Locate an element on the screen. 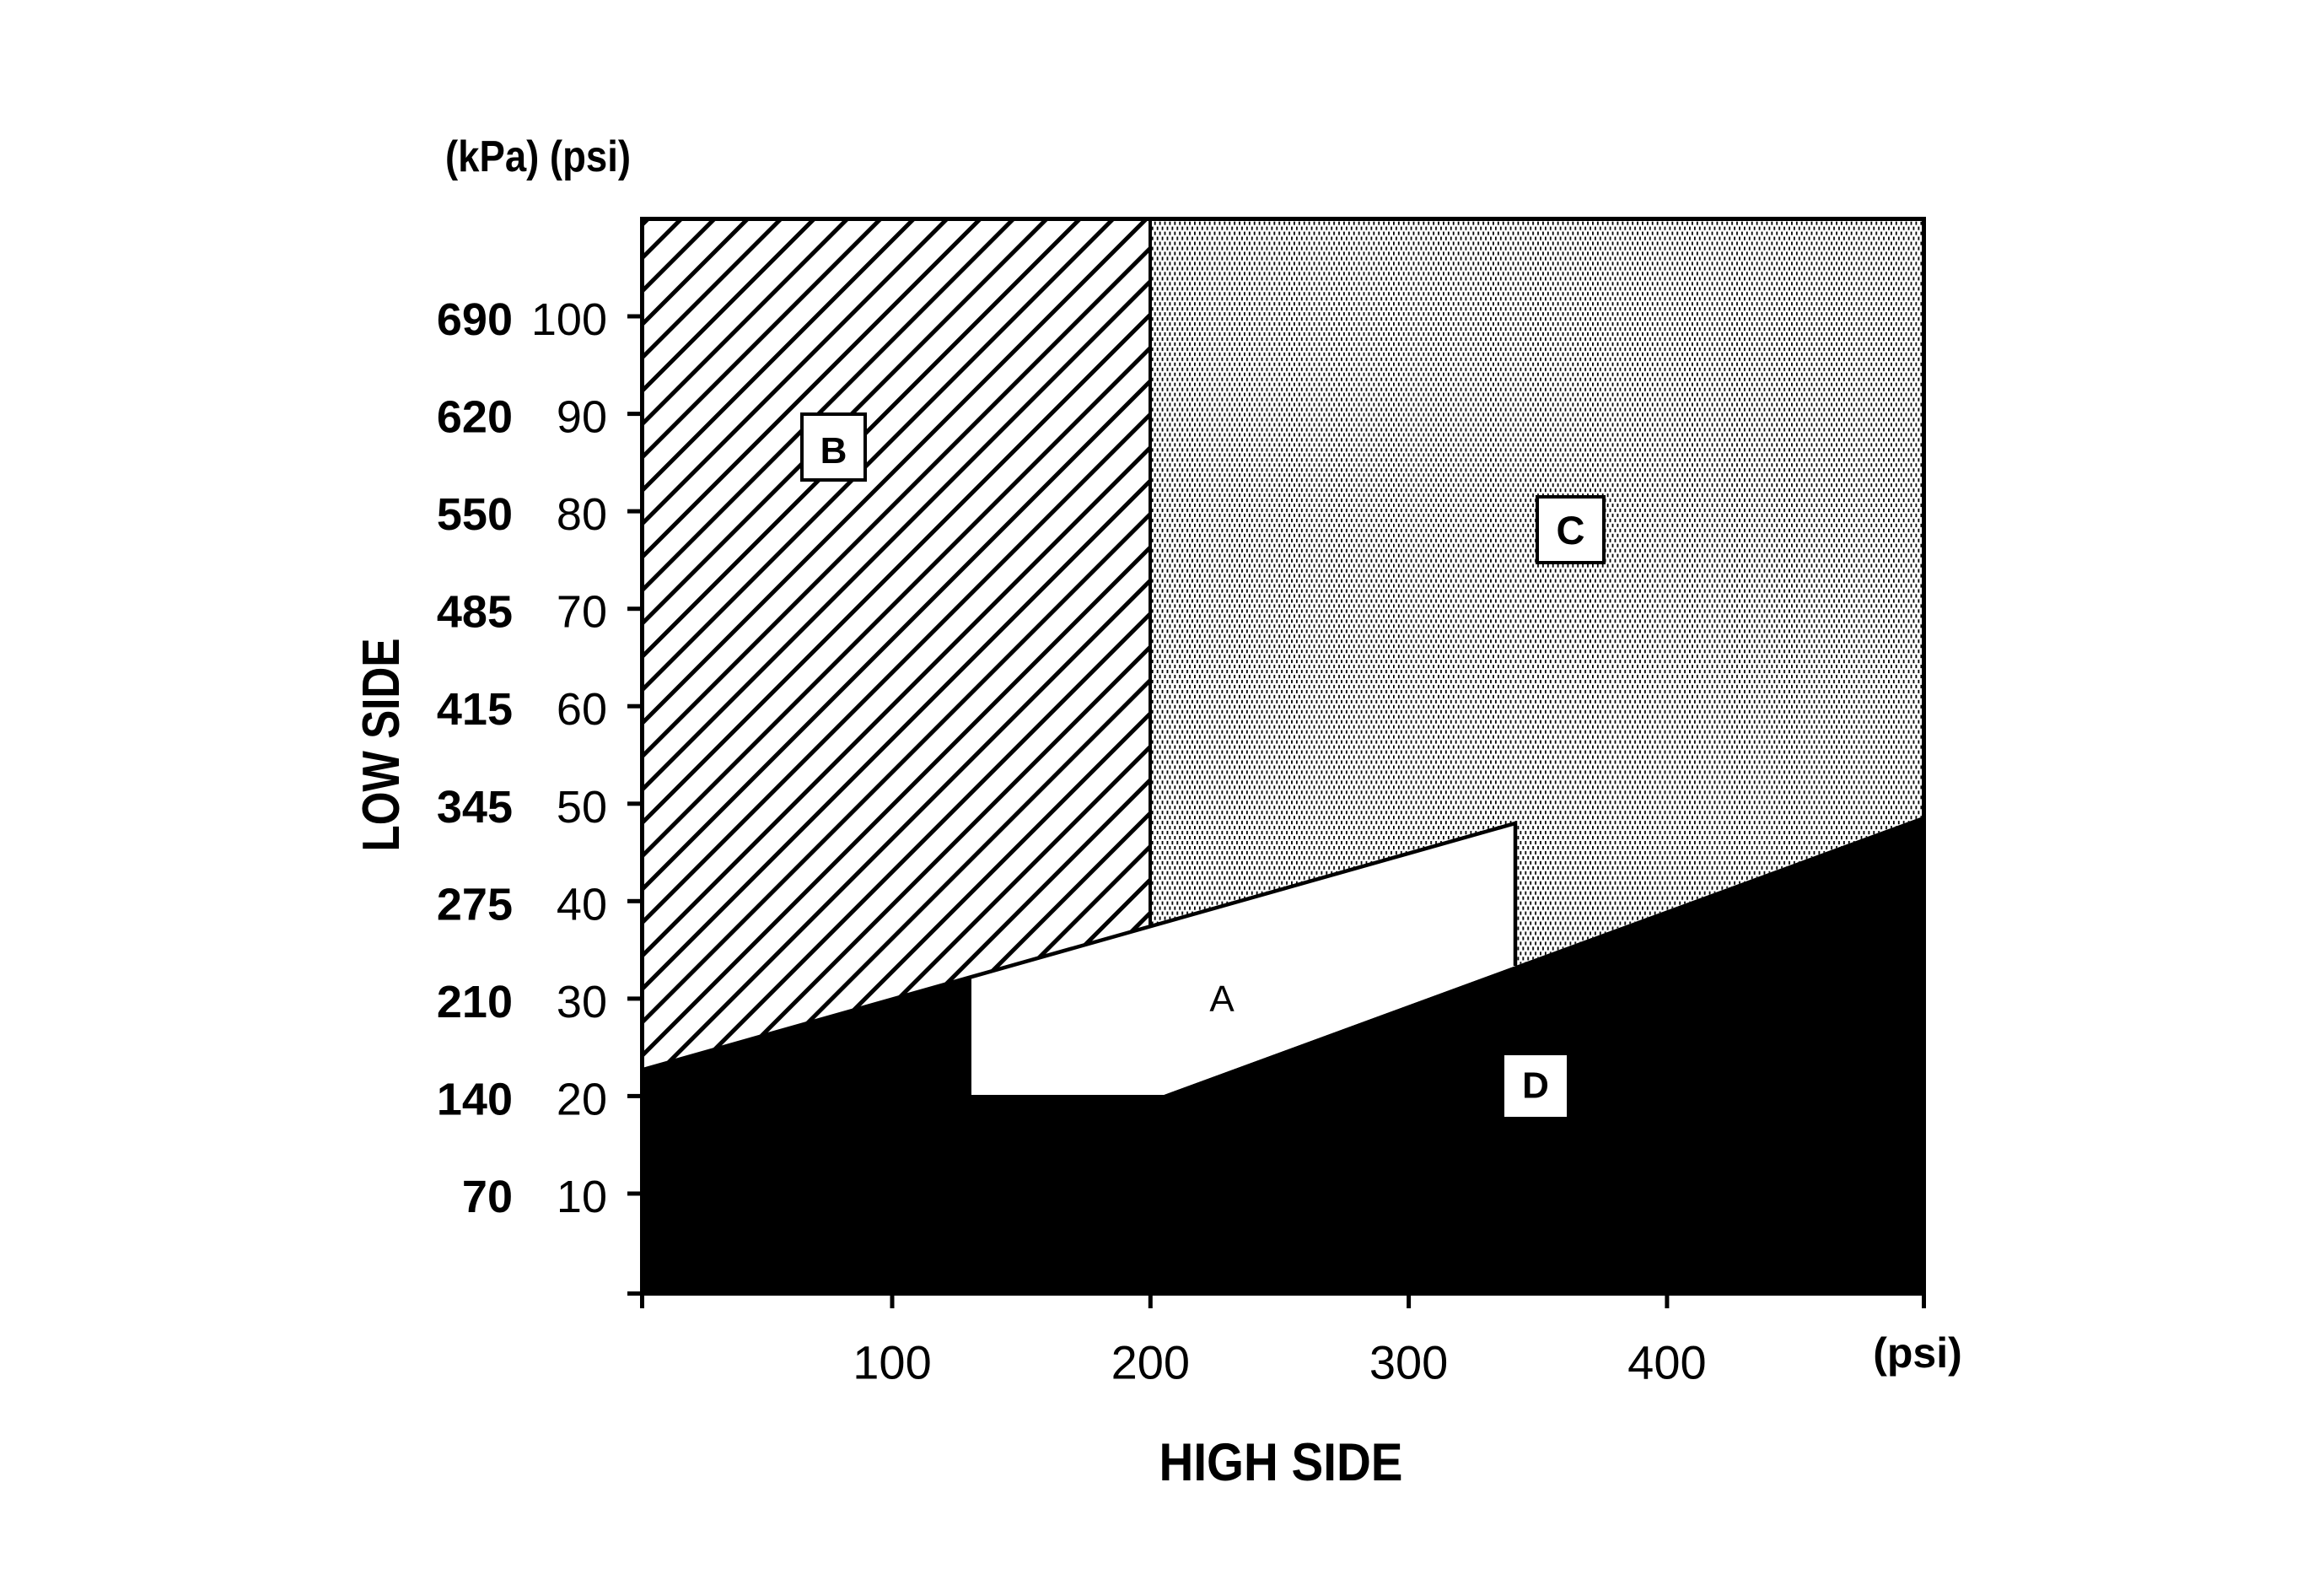 The image size is (2324, 1574). svg-text: 300 is located at coordinates (1408, 1362).